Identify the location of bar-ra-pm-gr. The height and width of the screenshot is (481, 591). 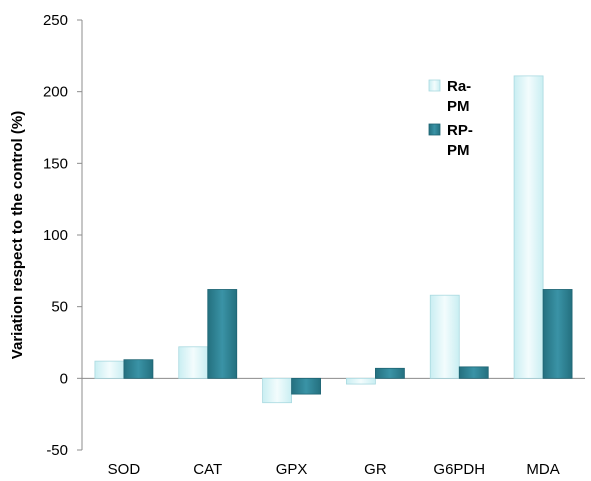
(361, 381).